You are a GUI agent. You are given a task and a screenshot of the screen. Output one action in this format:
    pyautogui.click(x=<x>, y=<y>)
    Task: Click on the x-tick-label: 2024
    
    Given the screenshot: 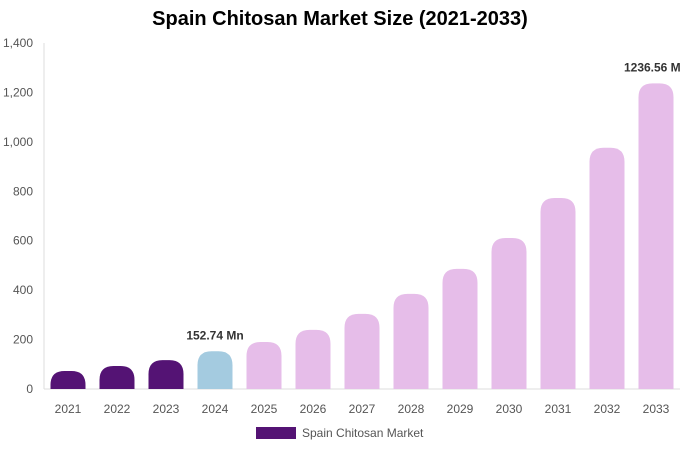 What is the action you would take?
    pyautogui.click(x=215, y=409)
    